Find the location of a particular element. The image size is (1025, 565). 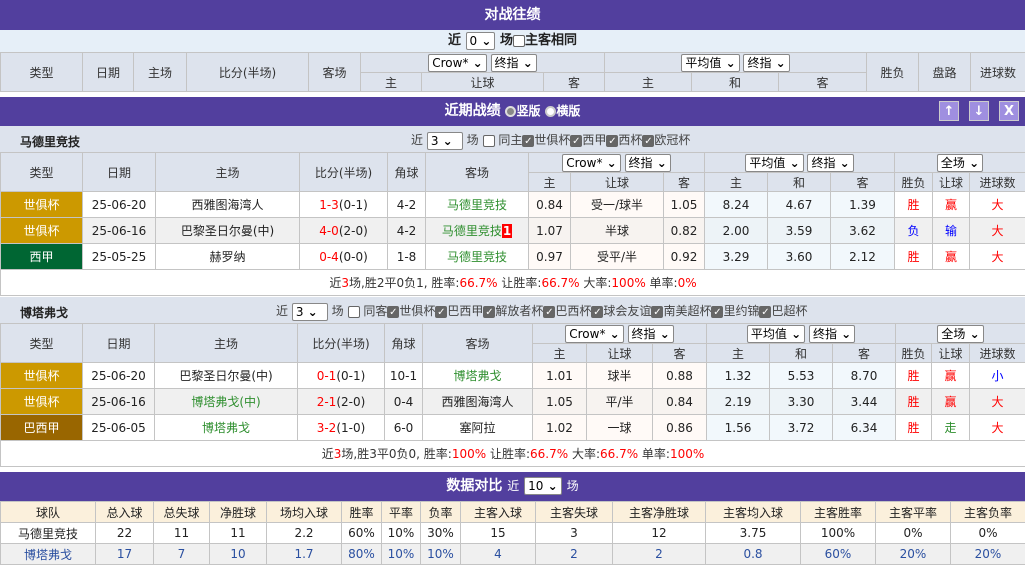

away-team: 西雅图海湾人 is located at coordinates (477, 402).